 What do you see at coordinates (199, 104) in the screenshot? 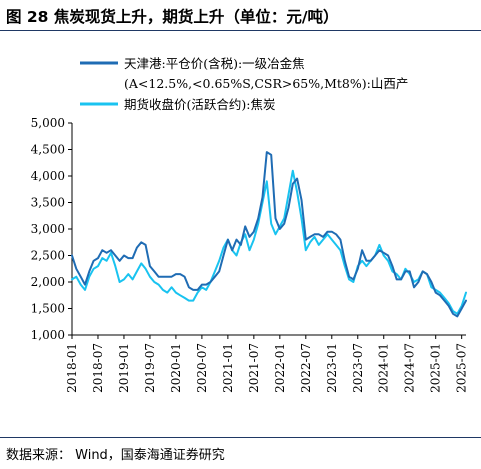
I see `legend-label-futures: 期货收盘价(活跃合约):焦炭` at bounding box center [199, 104].